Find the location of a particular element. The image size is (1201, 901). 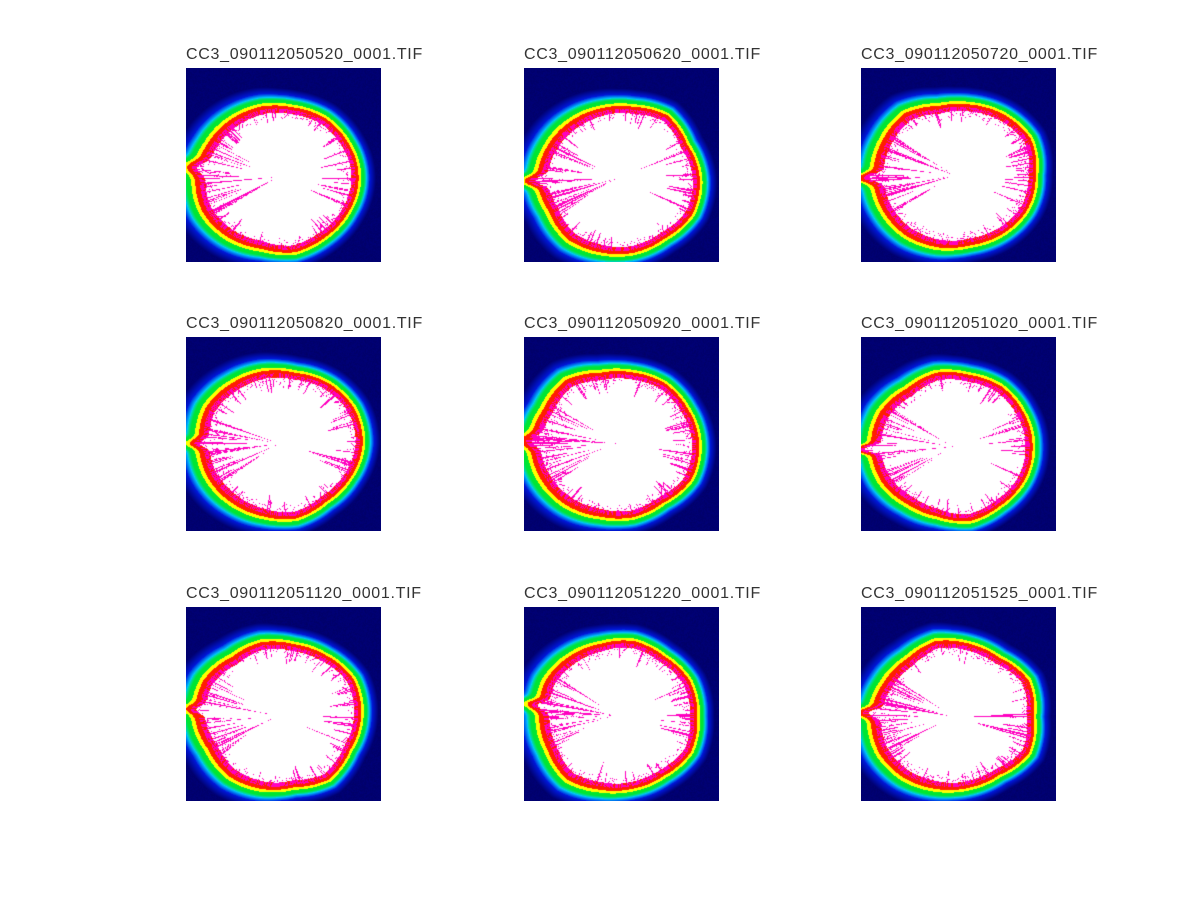

subplot-panel-5: CC3_090112050920_0001.TIF is located at coordinates (642, 423).